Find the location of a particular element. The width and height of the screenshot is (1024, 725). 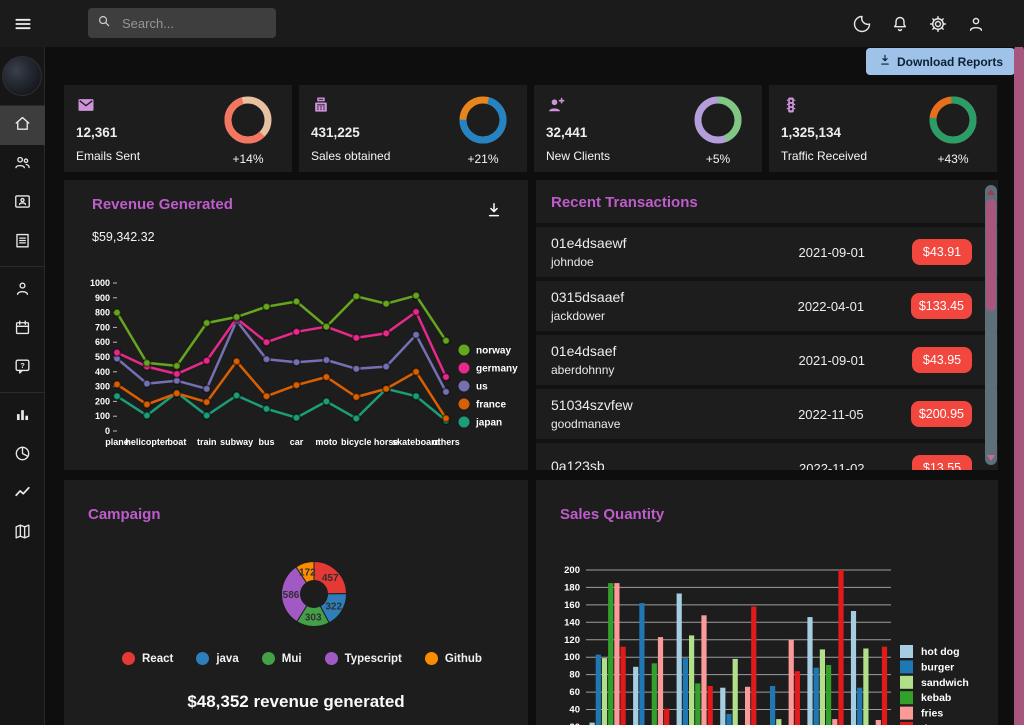

sidebar-item-calendar is located at coordinates (22, 329).